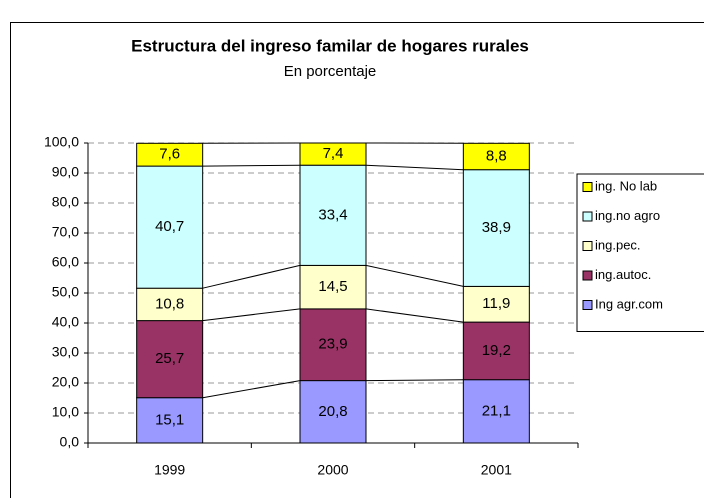  What do you see at coordinates (65, 262) in the screenshot?
I see `y-tick-label: 60,0` at bounding box center [65, 262].